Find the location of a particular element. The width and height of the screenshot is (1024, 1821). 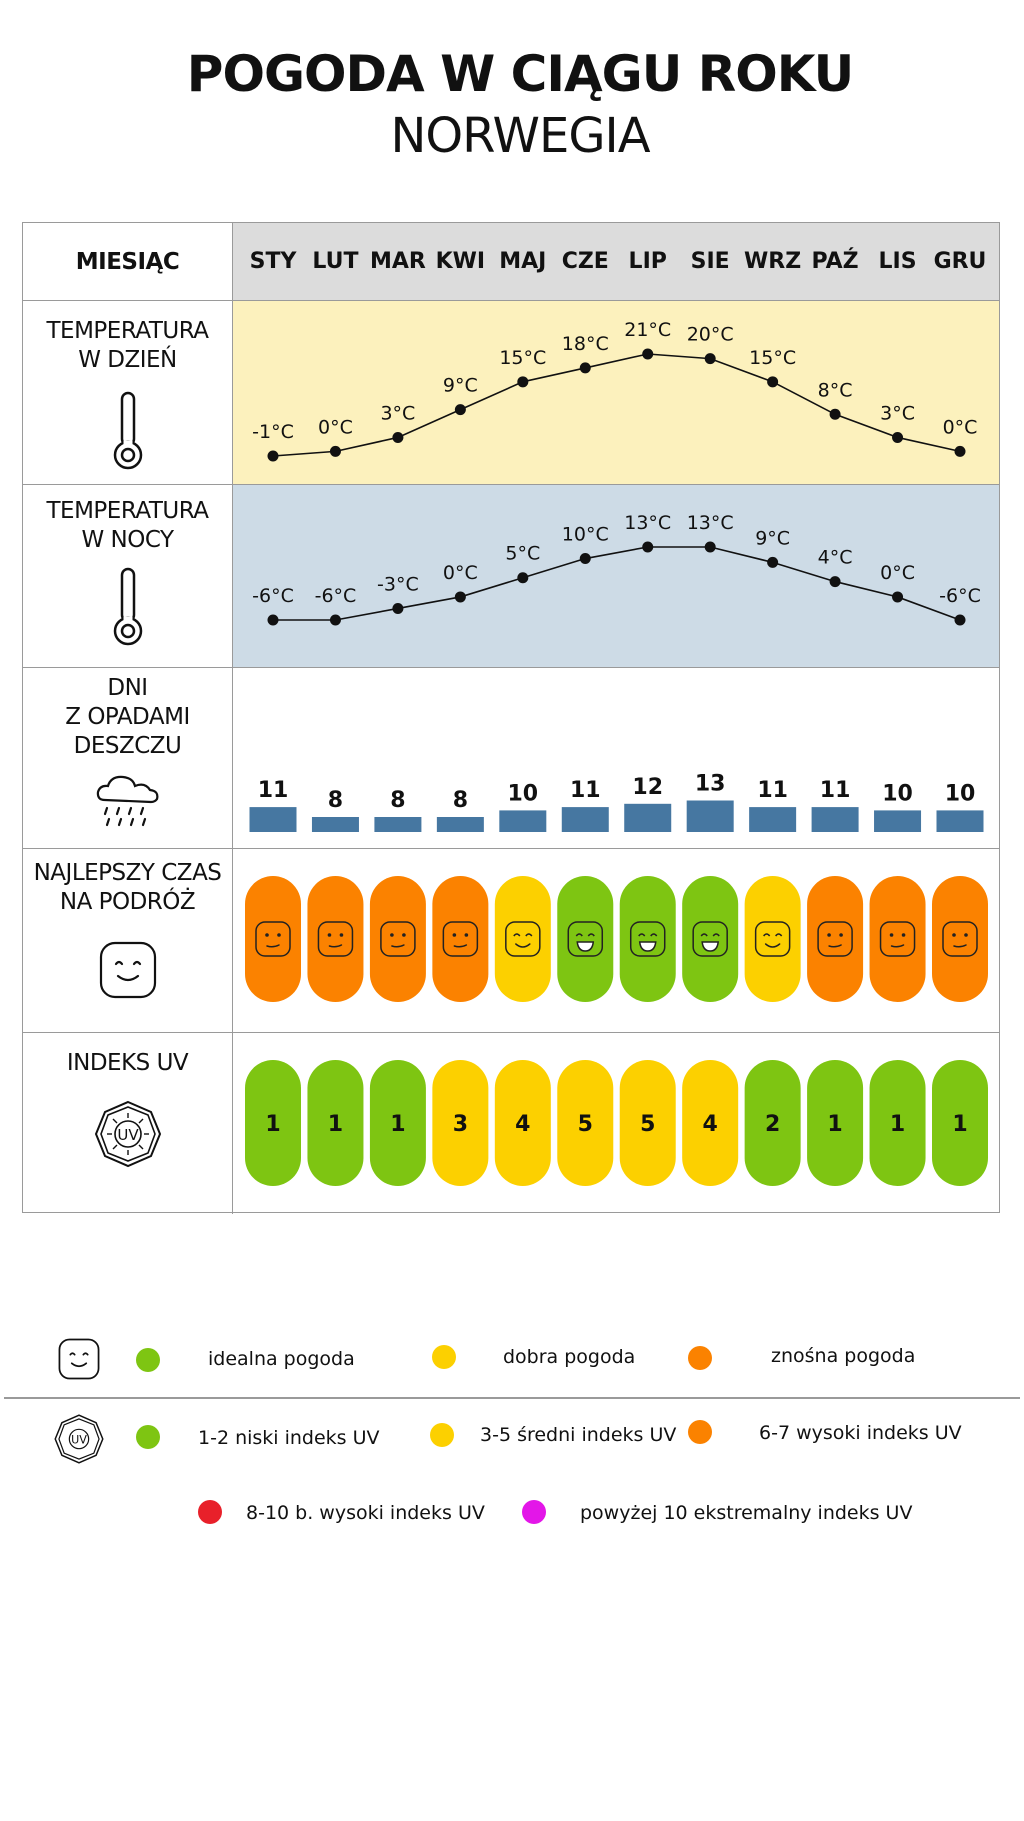

month-header-5: CZE is located at coordinates (585, 261).